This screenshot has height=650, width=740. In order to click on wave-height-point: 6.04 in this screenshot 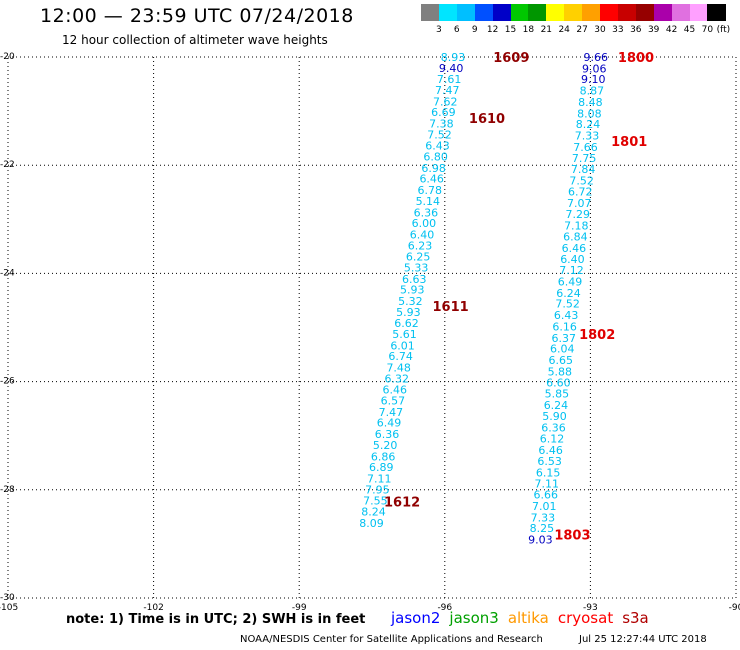, I will do `click(562, 349)`.